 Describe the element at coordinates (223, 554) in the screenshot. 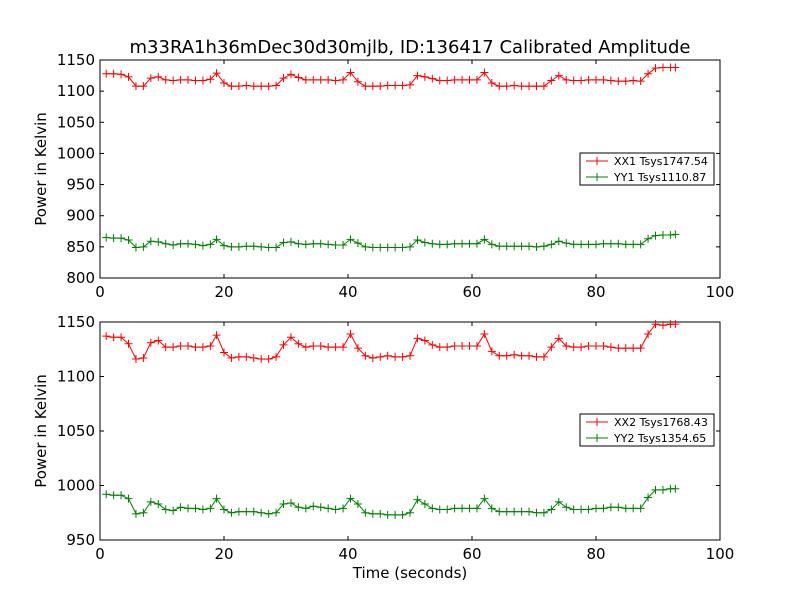

I see `x-tick-label: 20` at that location.